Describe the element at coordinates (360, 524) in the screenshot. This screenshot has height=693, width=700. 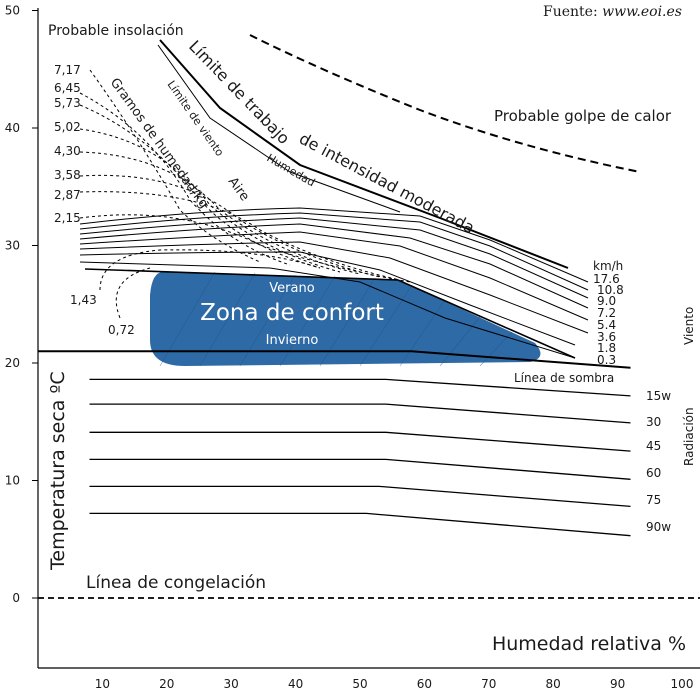
I see `series-line-90w` at that location.